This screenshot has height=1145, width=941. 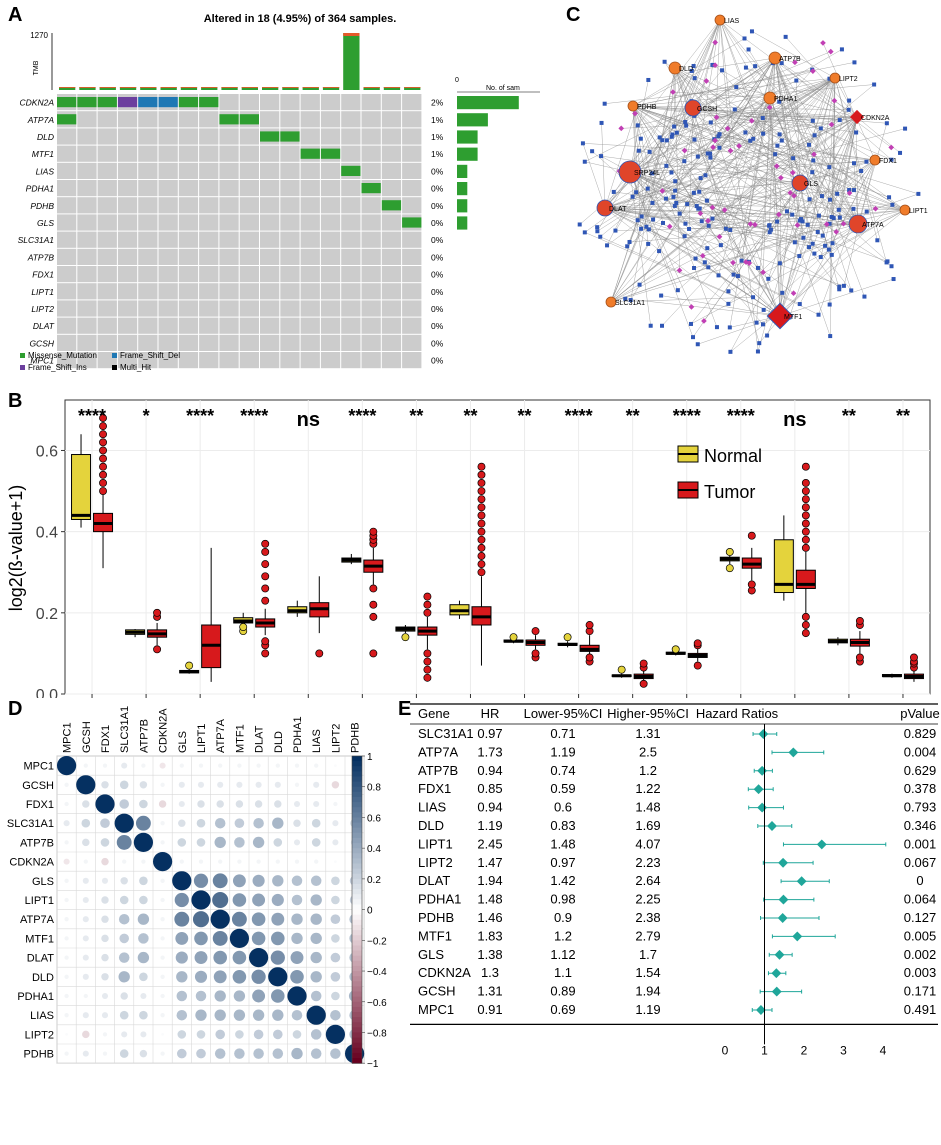 I want to click on gene-label: GCSH, so click(x=41, y=343).